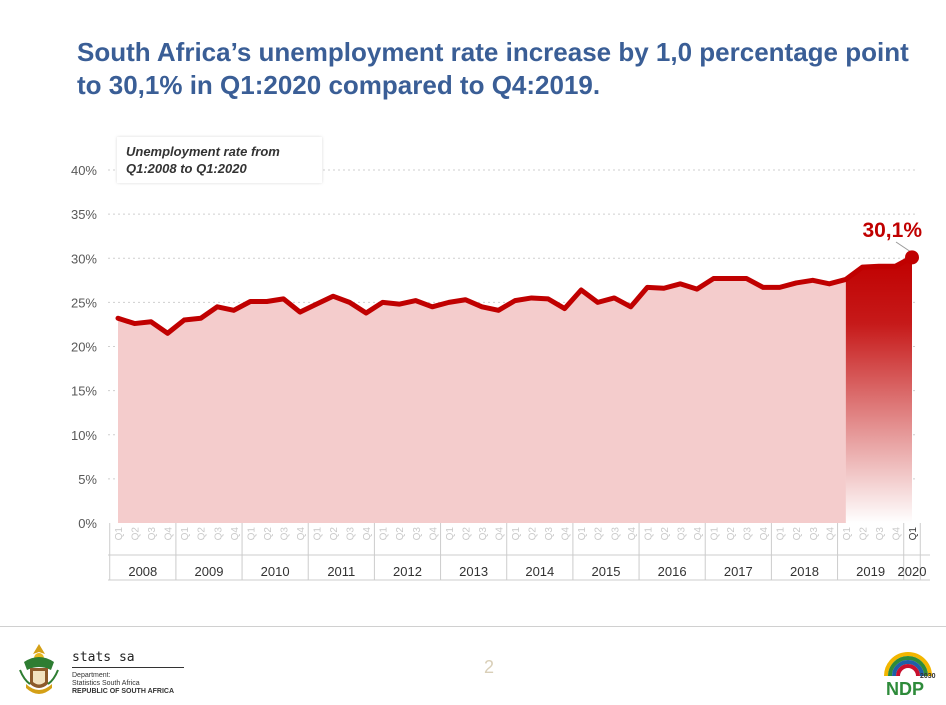 This screenshot has height=705, width=946. Describe the element at coordinates (606, 571) in the screenshot. I see `x-year-label: 2015` at that location.